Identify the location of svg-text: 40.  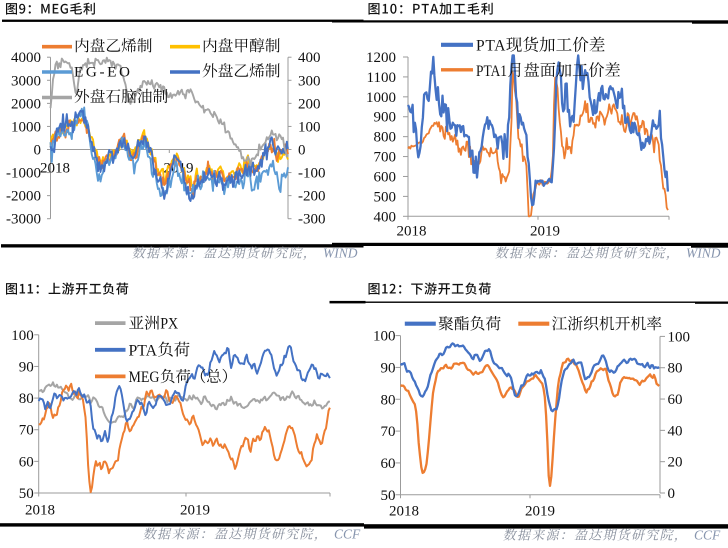
(675, 431).